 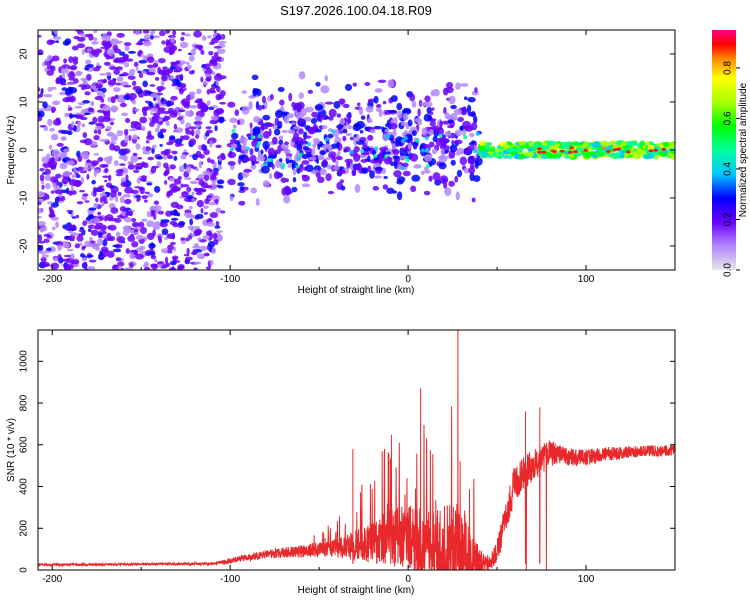 I want to click on x-tick-label: -100, so click(x=230, y=579).